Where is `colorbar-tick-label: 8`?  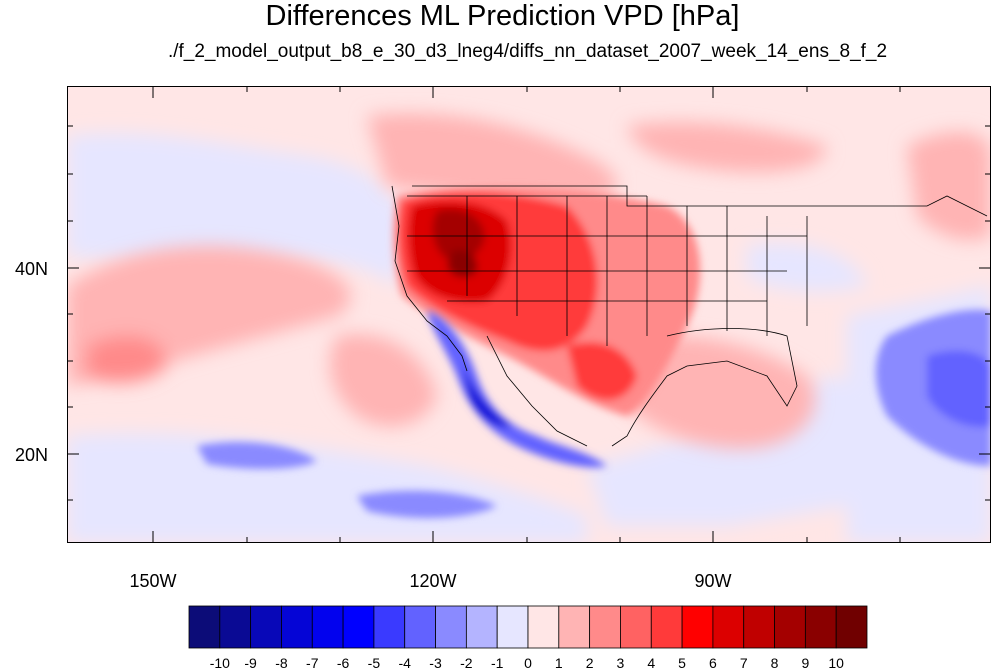
colorbar-tick-label: 8 is located at coordinates (774, 663).